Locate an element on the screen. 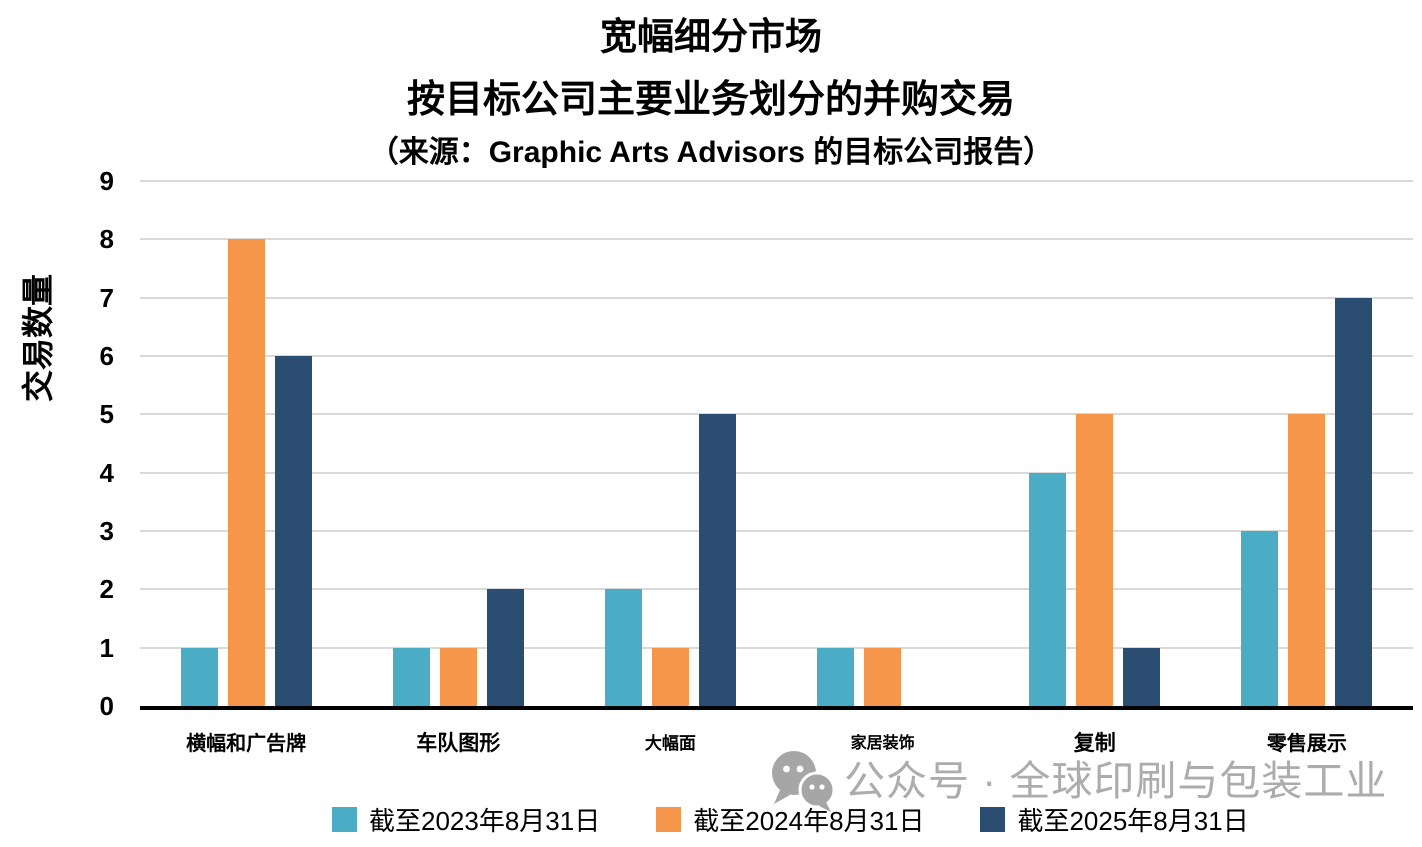 Image resolution: width=1422 pixels, height=847 pixels. y-tick-label: 2 is located at coordinates (106, 589).